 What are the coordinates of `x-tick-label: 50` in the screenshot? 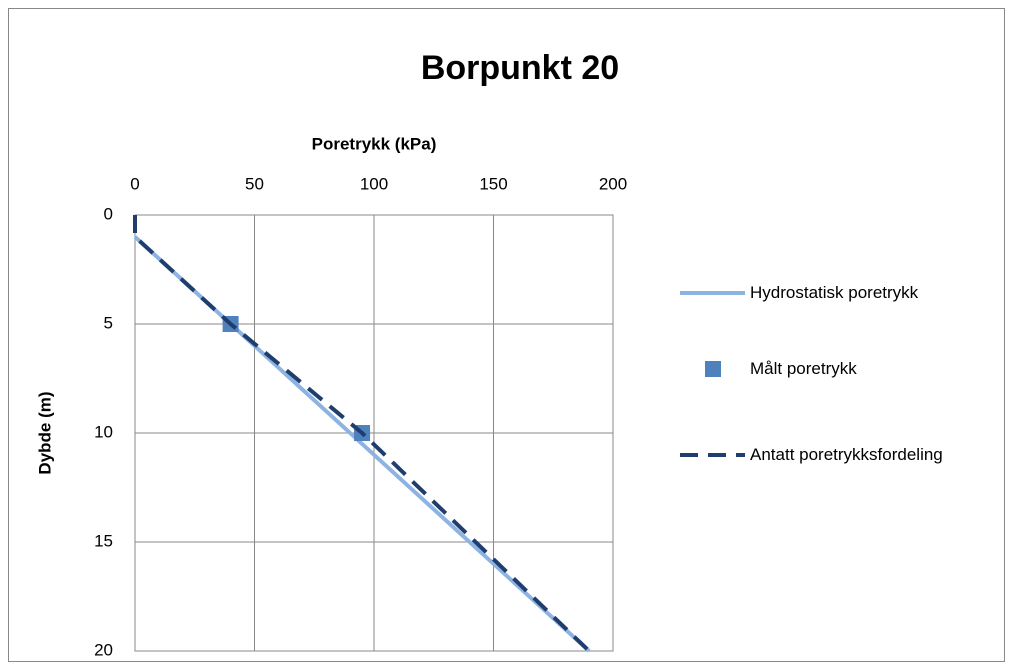 It's located at (254, 183).